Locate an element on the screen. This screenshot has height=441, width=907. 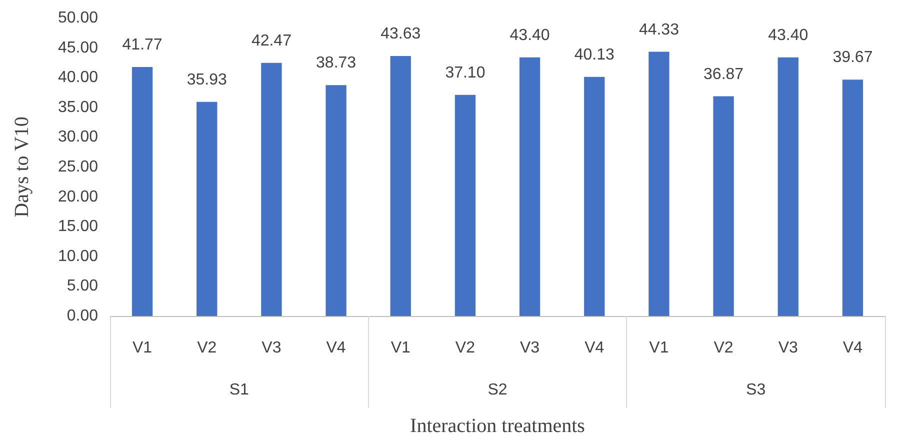
y-tick-label: 30.00 is located at coordinates (78, 137).